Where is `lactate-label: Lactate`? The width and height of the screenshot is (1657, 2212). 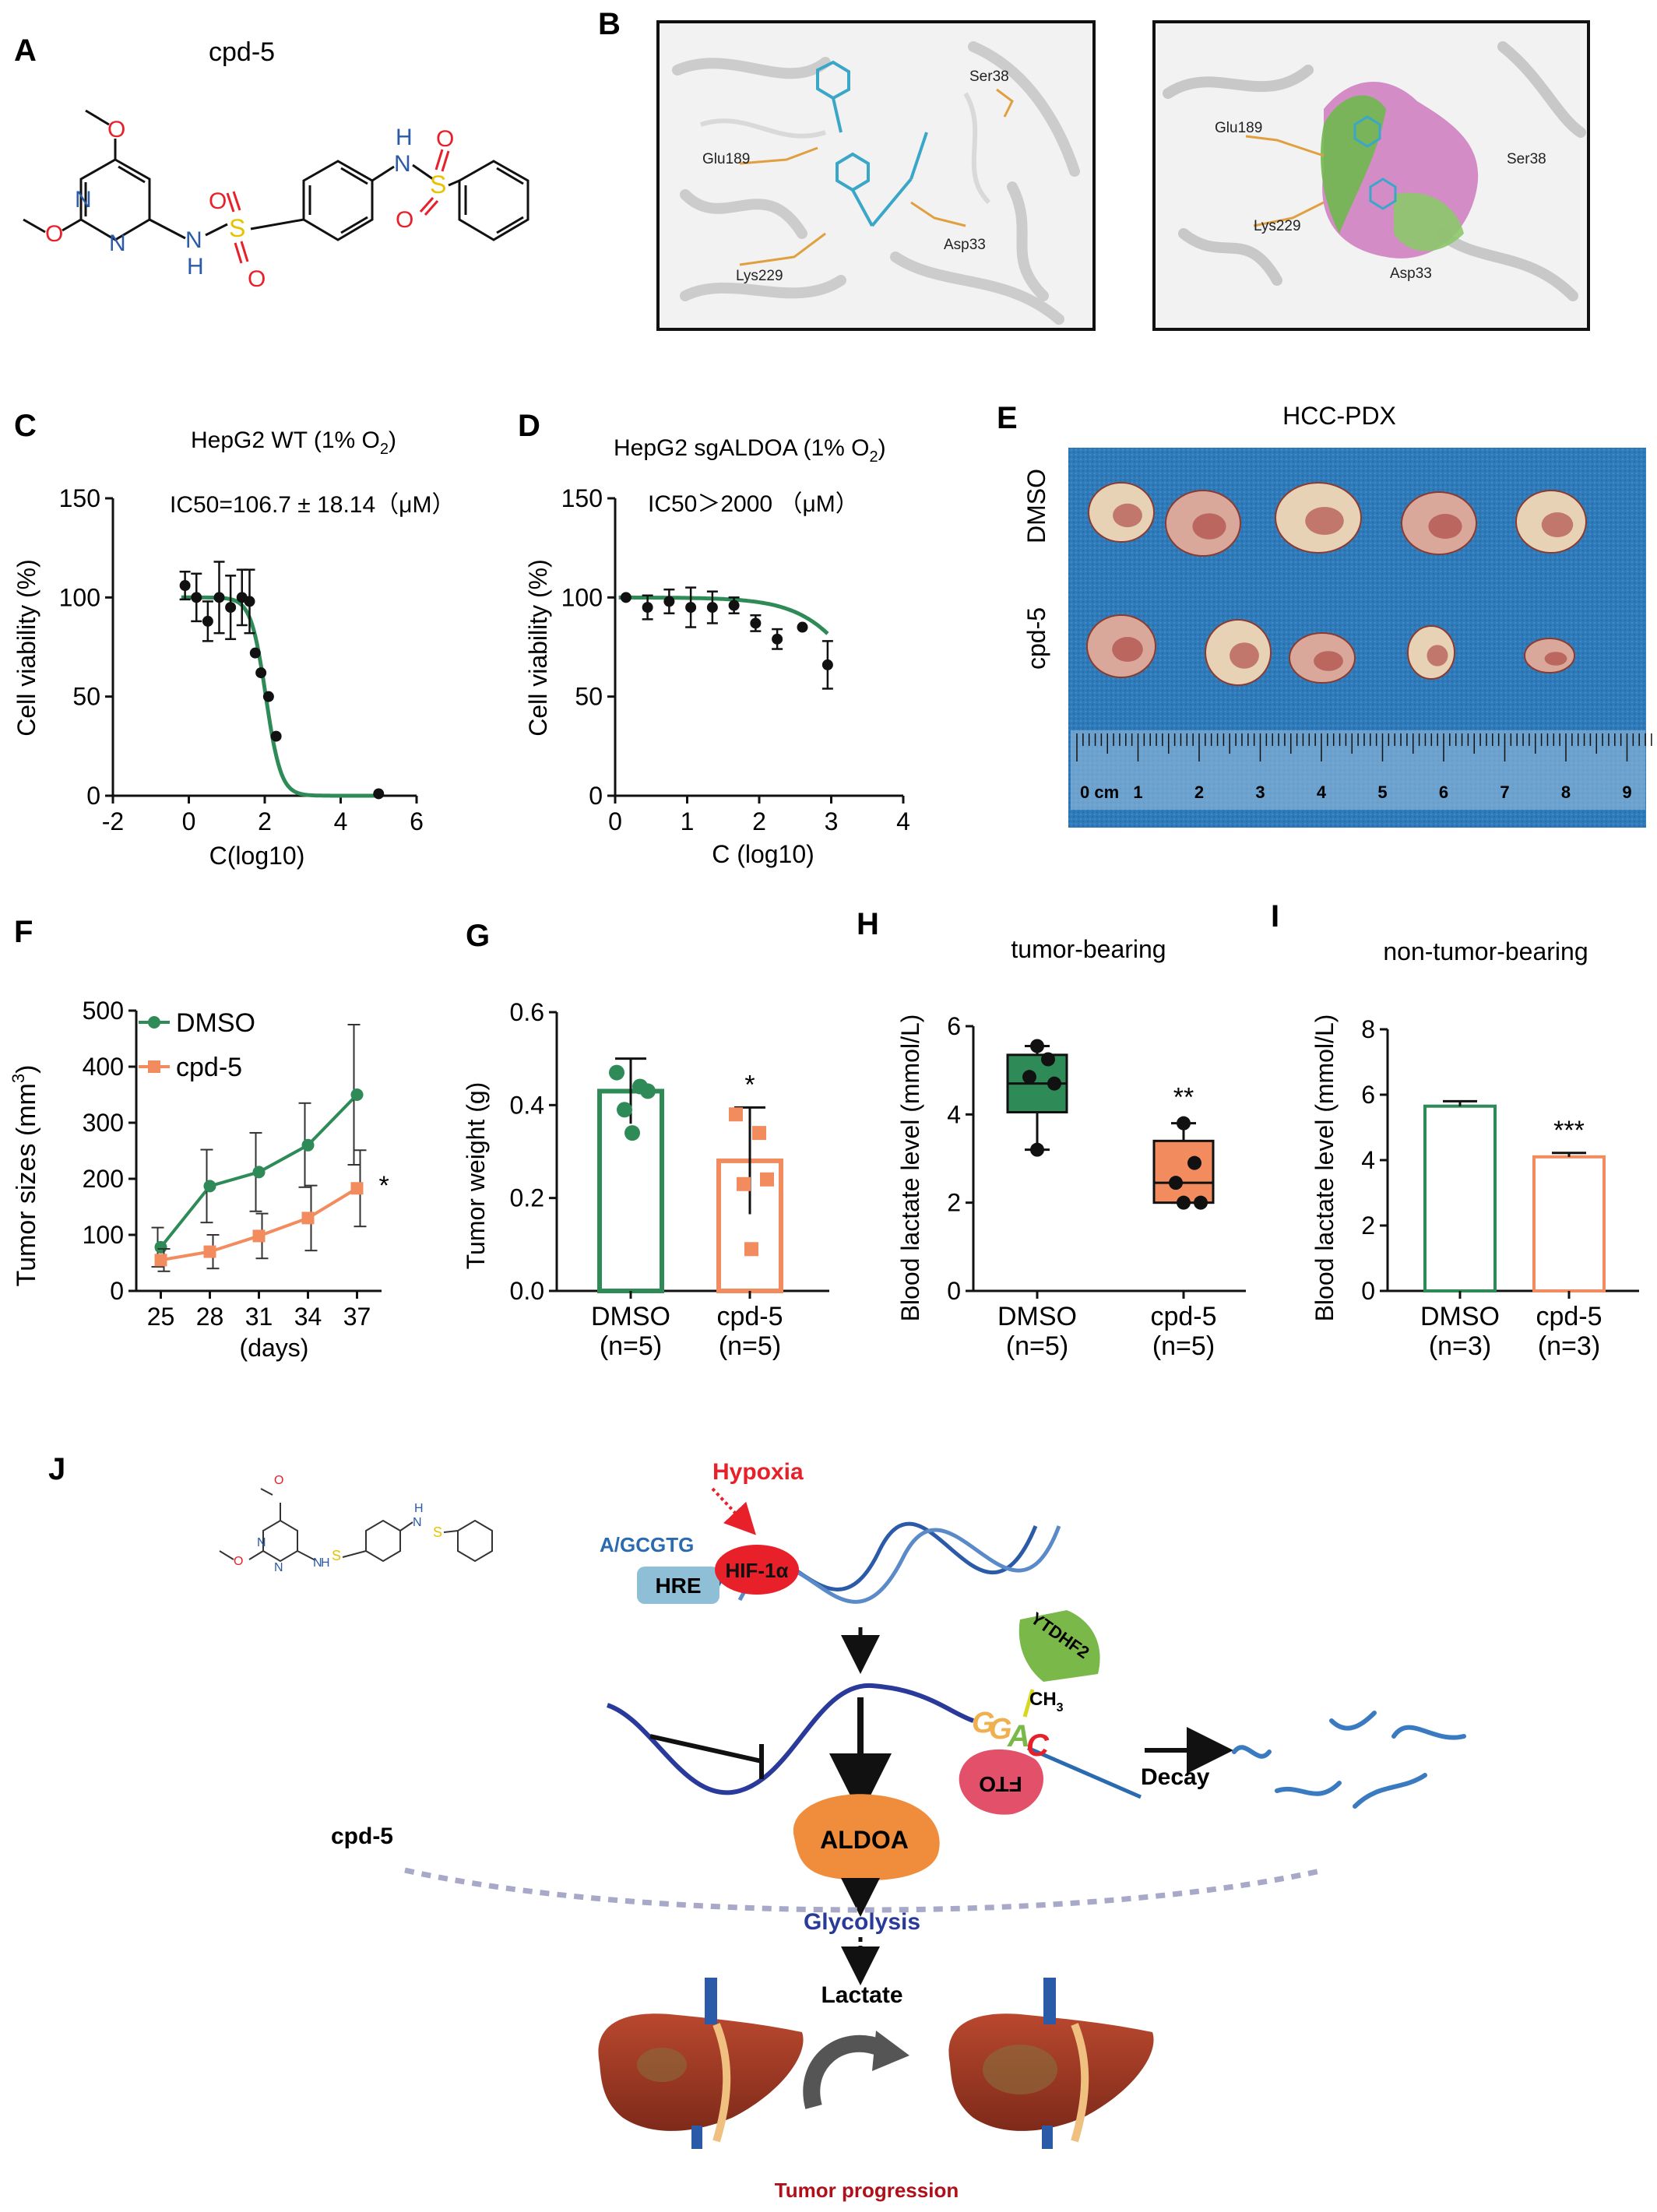
lactate-label: Lactate is located at coordinates (862, 1995).